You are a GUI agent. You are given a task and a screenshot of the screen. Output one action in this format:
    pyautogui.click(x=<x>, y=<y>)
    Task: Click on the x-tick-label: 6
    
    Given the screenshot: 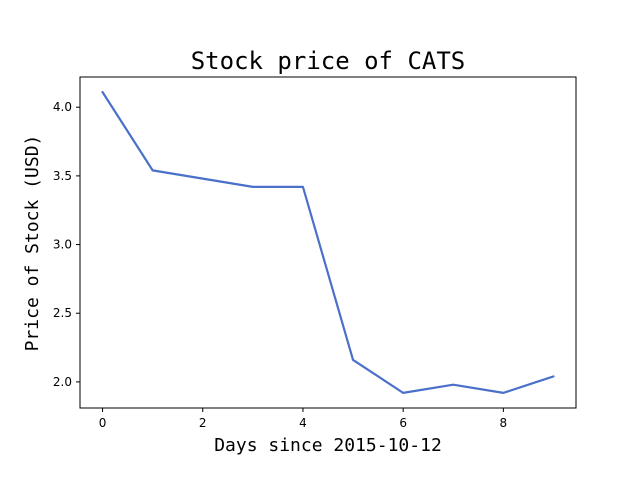 What is the action you would take?
    pyautogui.click(x=403, y=423)
    